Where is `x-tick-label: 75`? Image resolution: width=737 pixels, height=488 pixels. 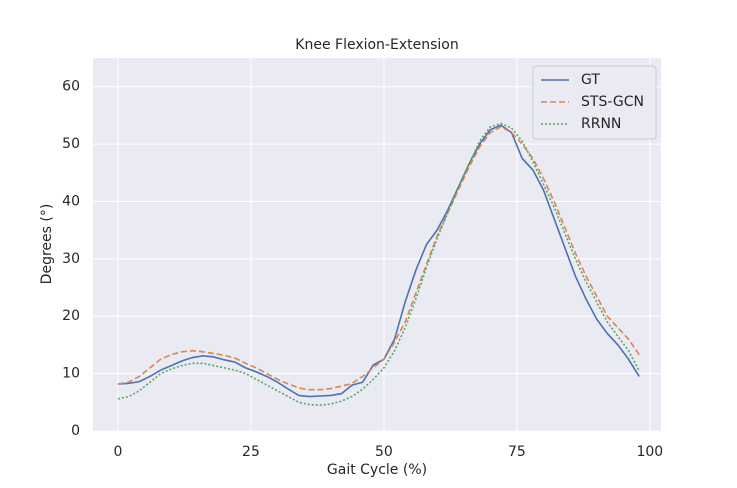 x-tick-label: 75 is located at coordinates (517, 452).